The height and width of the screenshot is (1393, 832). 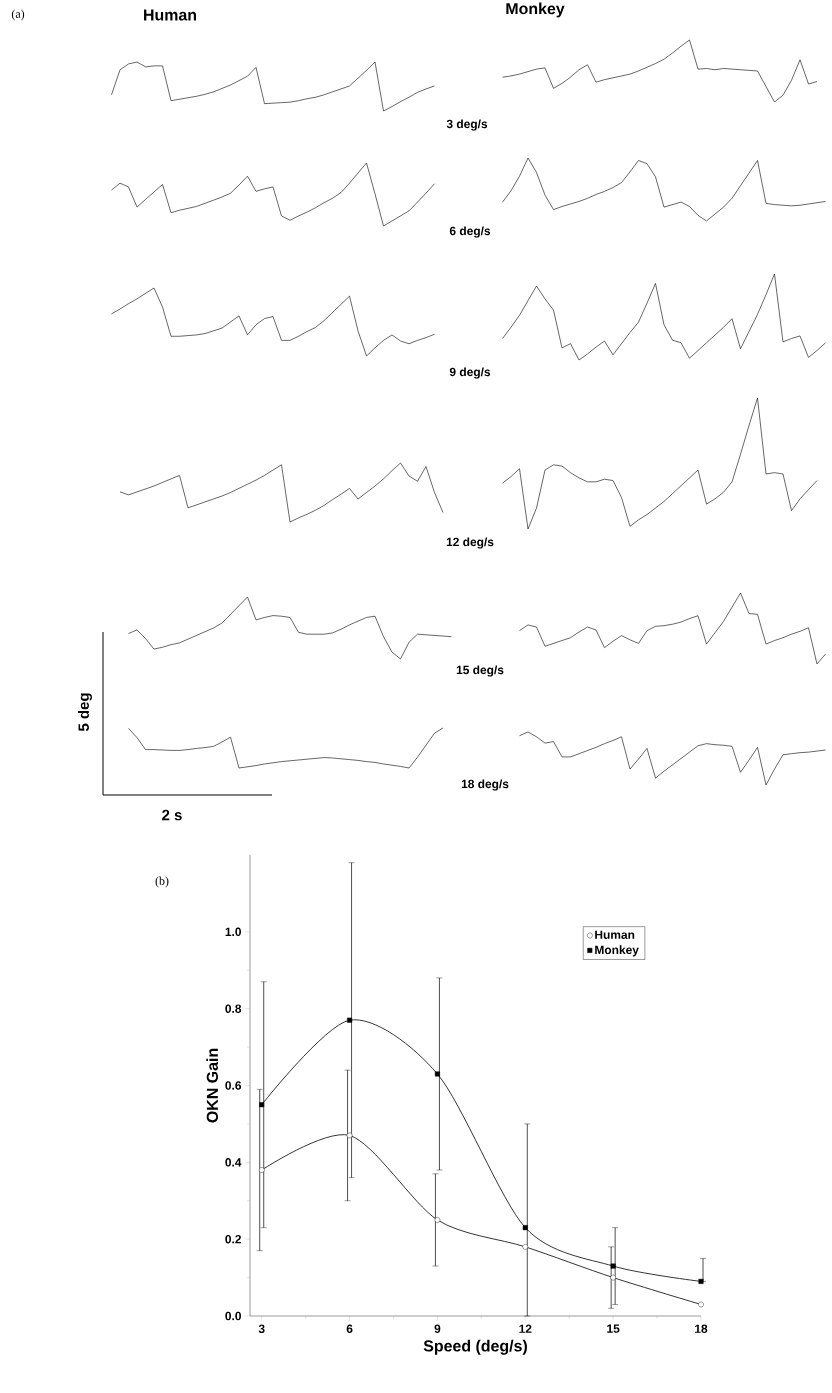 I want to click on y-tick-label: 0.6, so click(x=233, y=1085).